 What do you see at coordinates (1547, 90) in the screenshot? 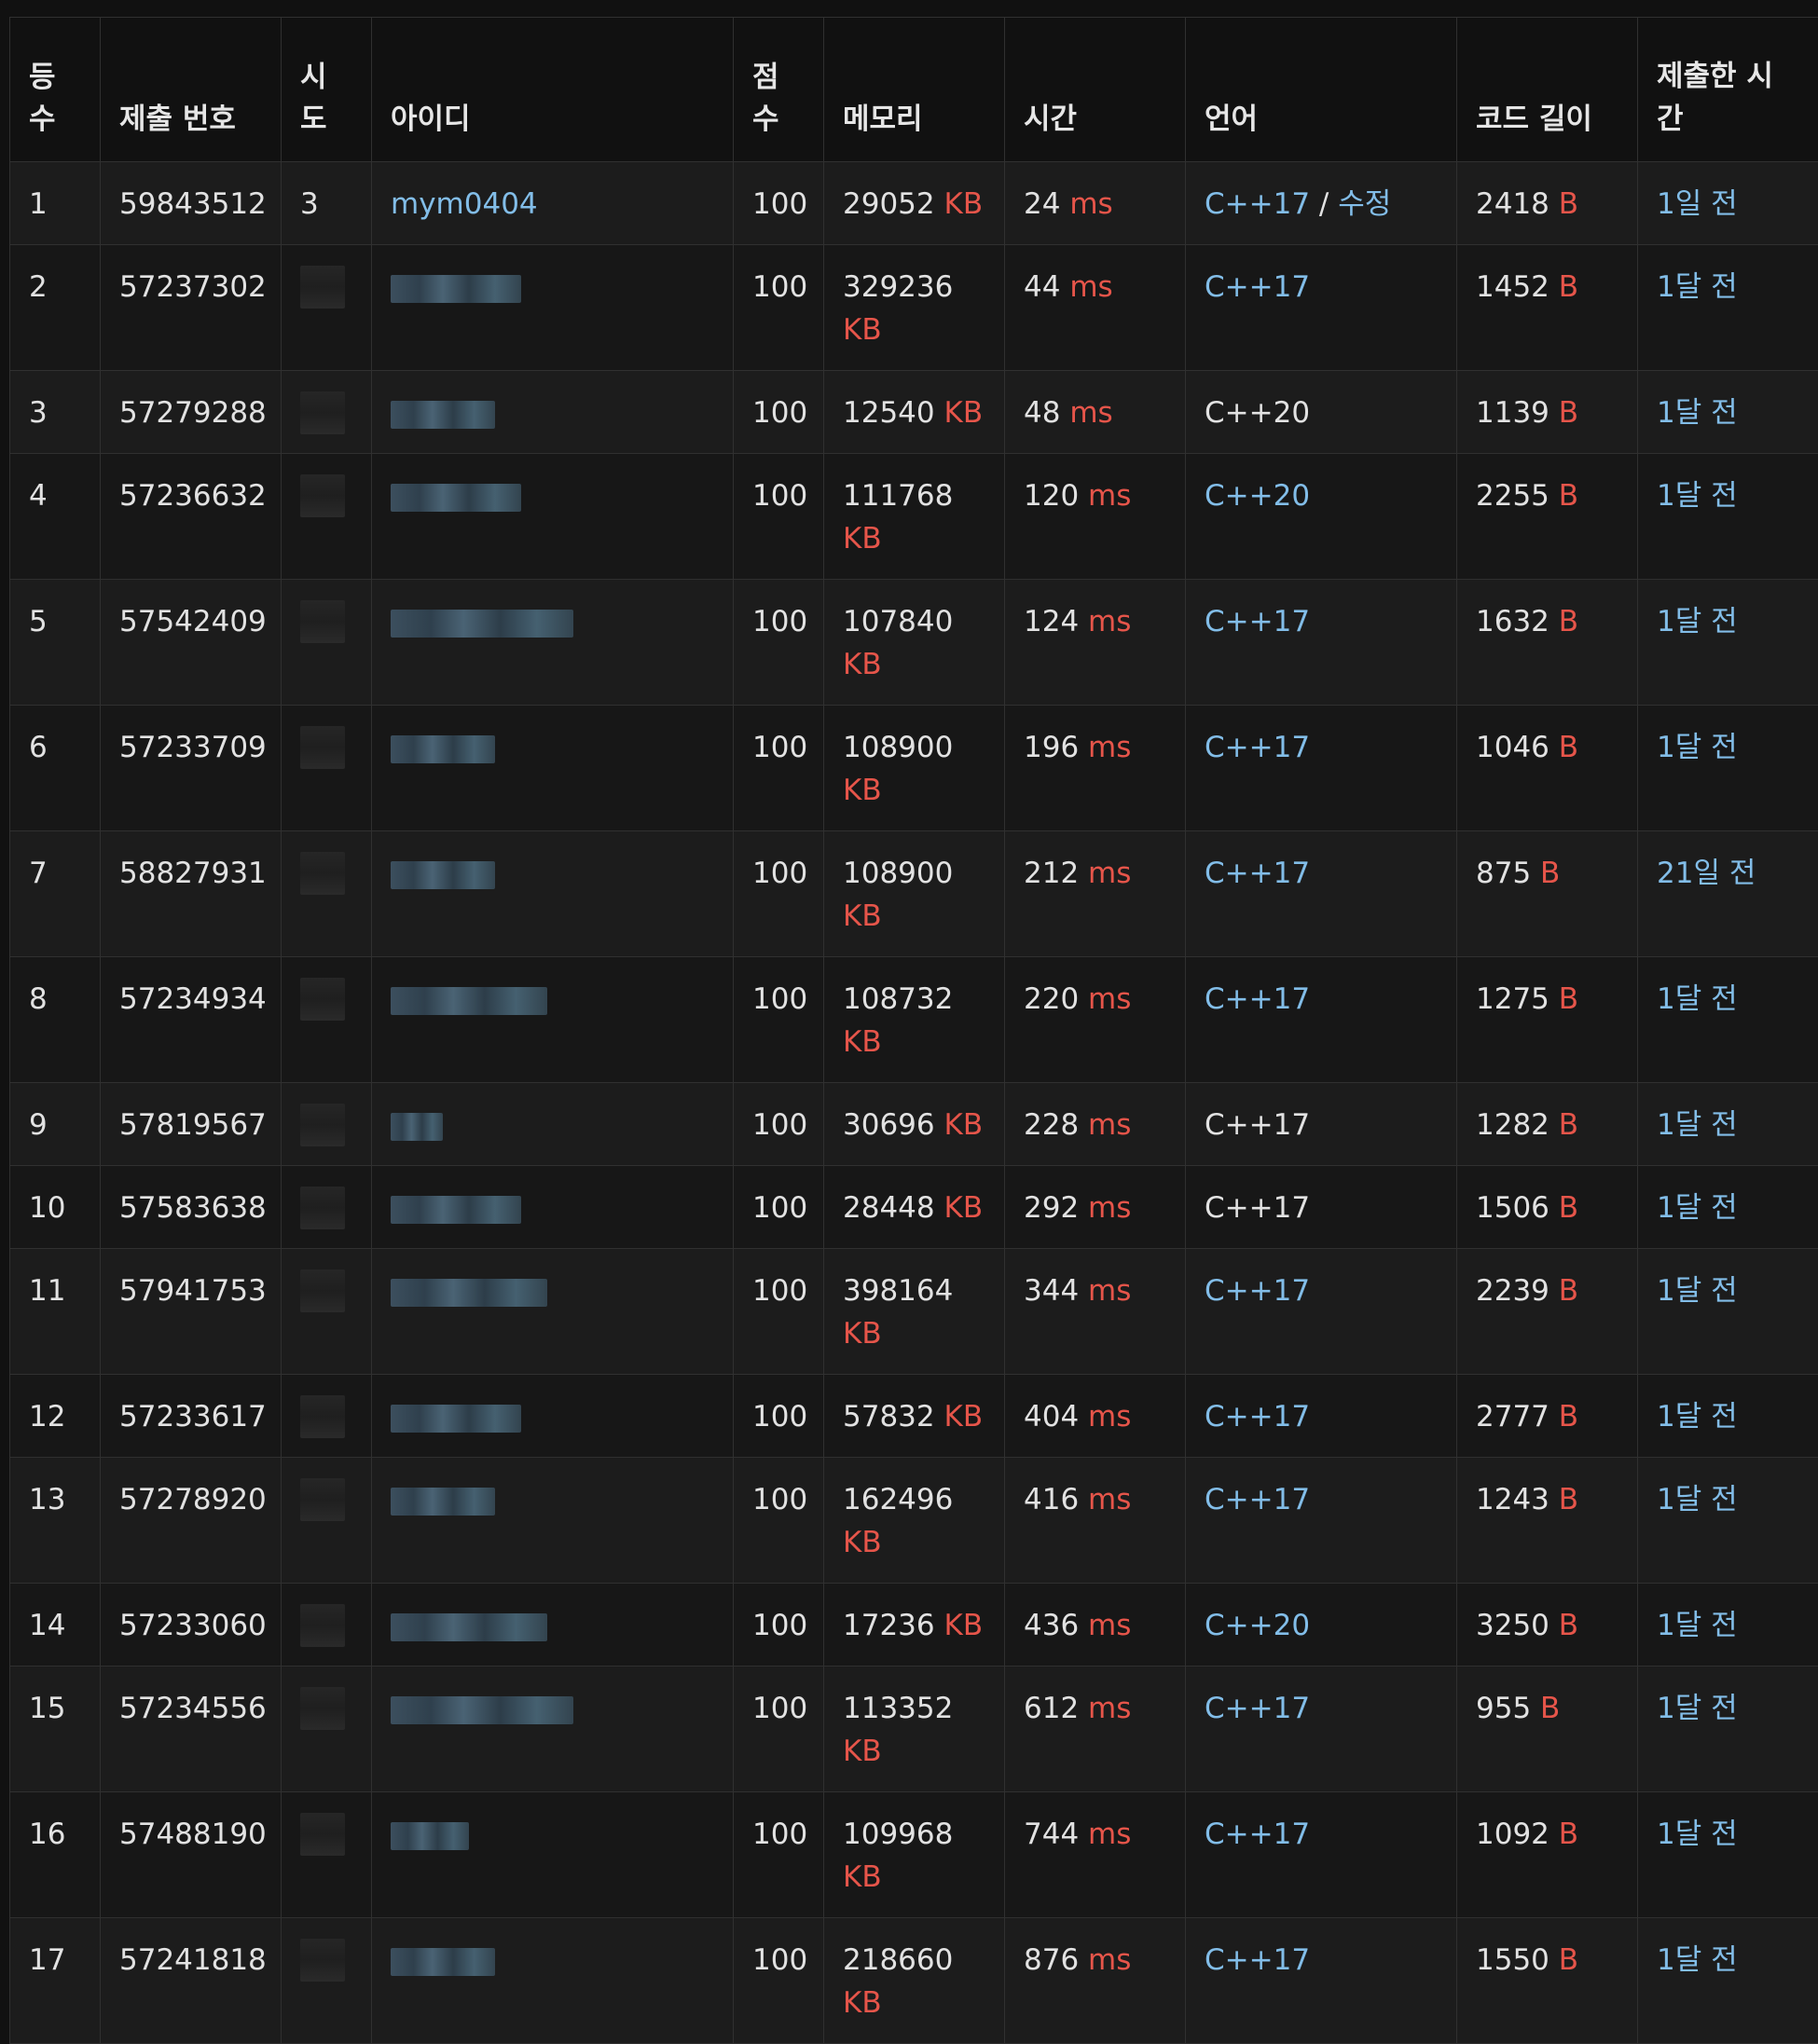
I see `header-code-length: 코드 길이` at bounding box center [1547, 90].